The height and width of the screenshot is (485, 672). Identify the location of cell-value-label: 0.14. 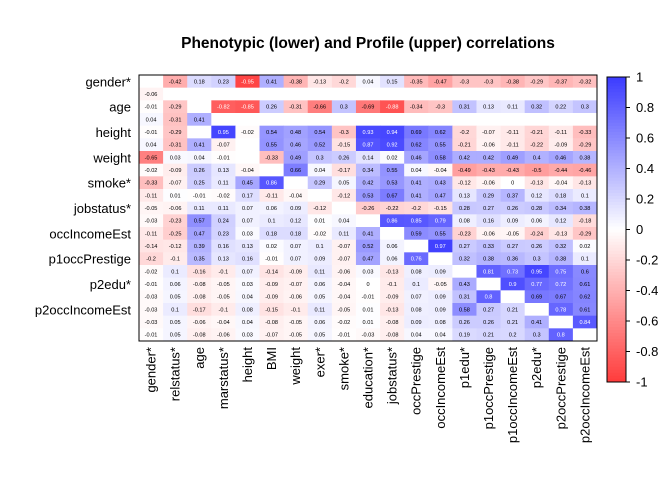
(368, 158).